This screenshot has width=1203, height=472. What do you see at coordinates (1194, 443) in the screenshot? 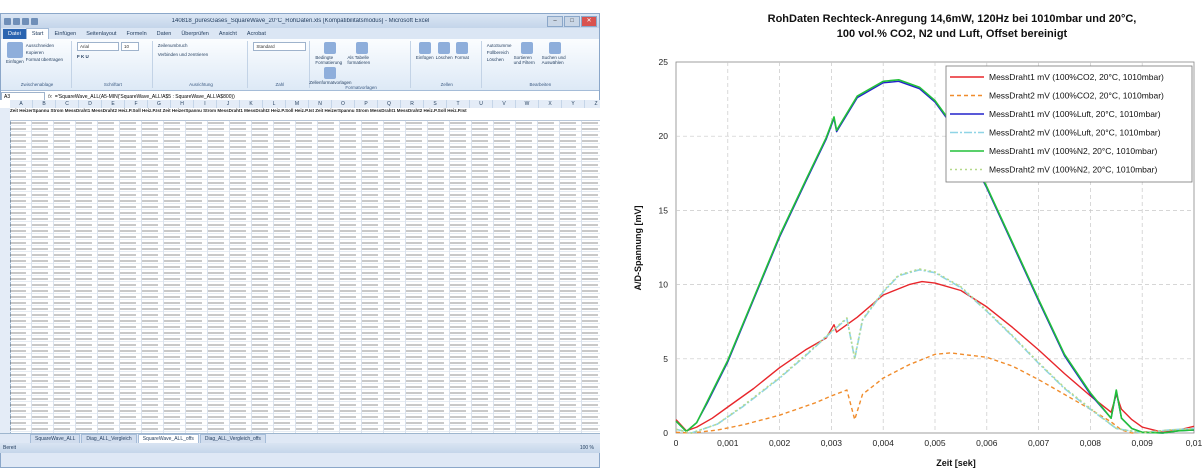
I see `x-tick-label: 0,01` at bounding box center [1194, 443].